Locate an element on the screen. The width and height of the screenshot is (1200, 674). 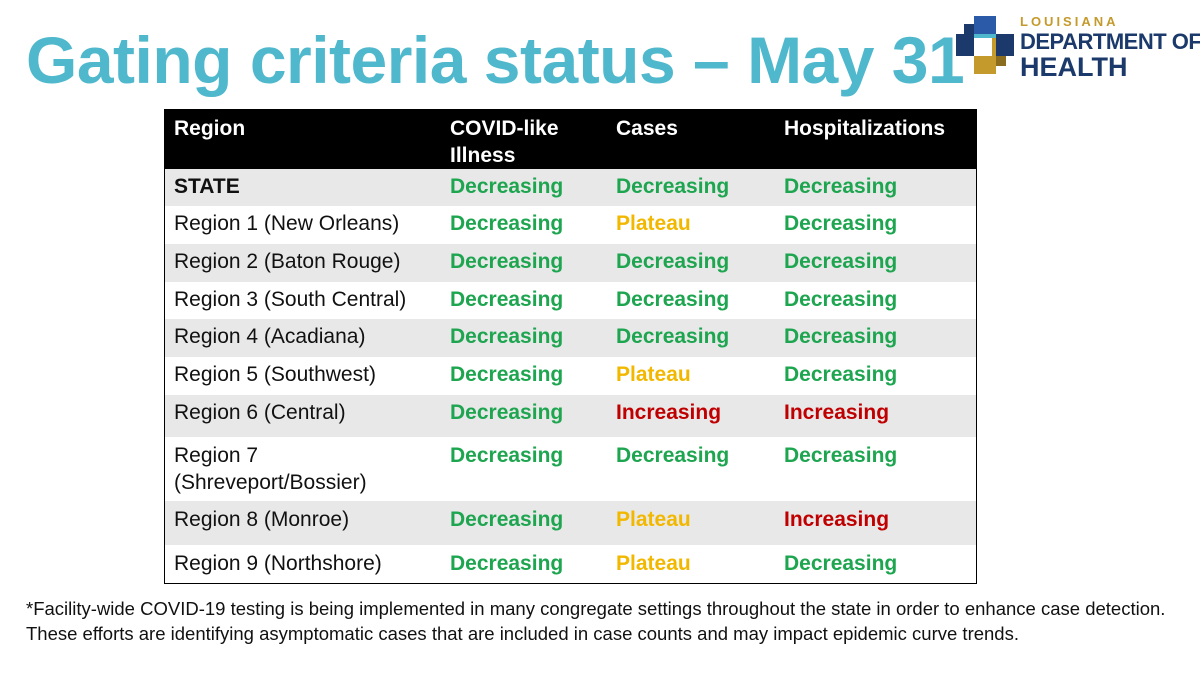
logo-health: HEALTH is located at coordinates (1074, 67).